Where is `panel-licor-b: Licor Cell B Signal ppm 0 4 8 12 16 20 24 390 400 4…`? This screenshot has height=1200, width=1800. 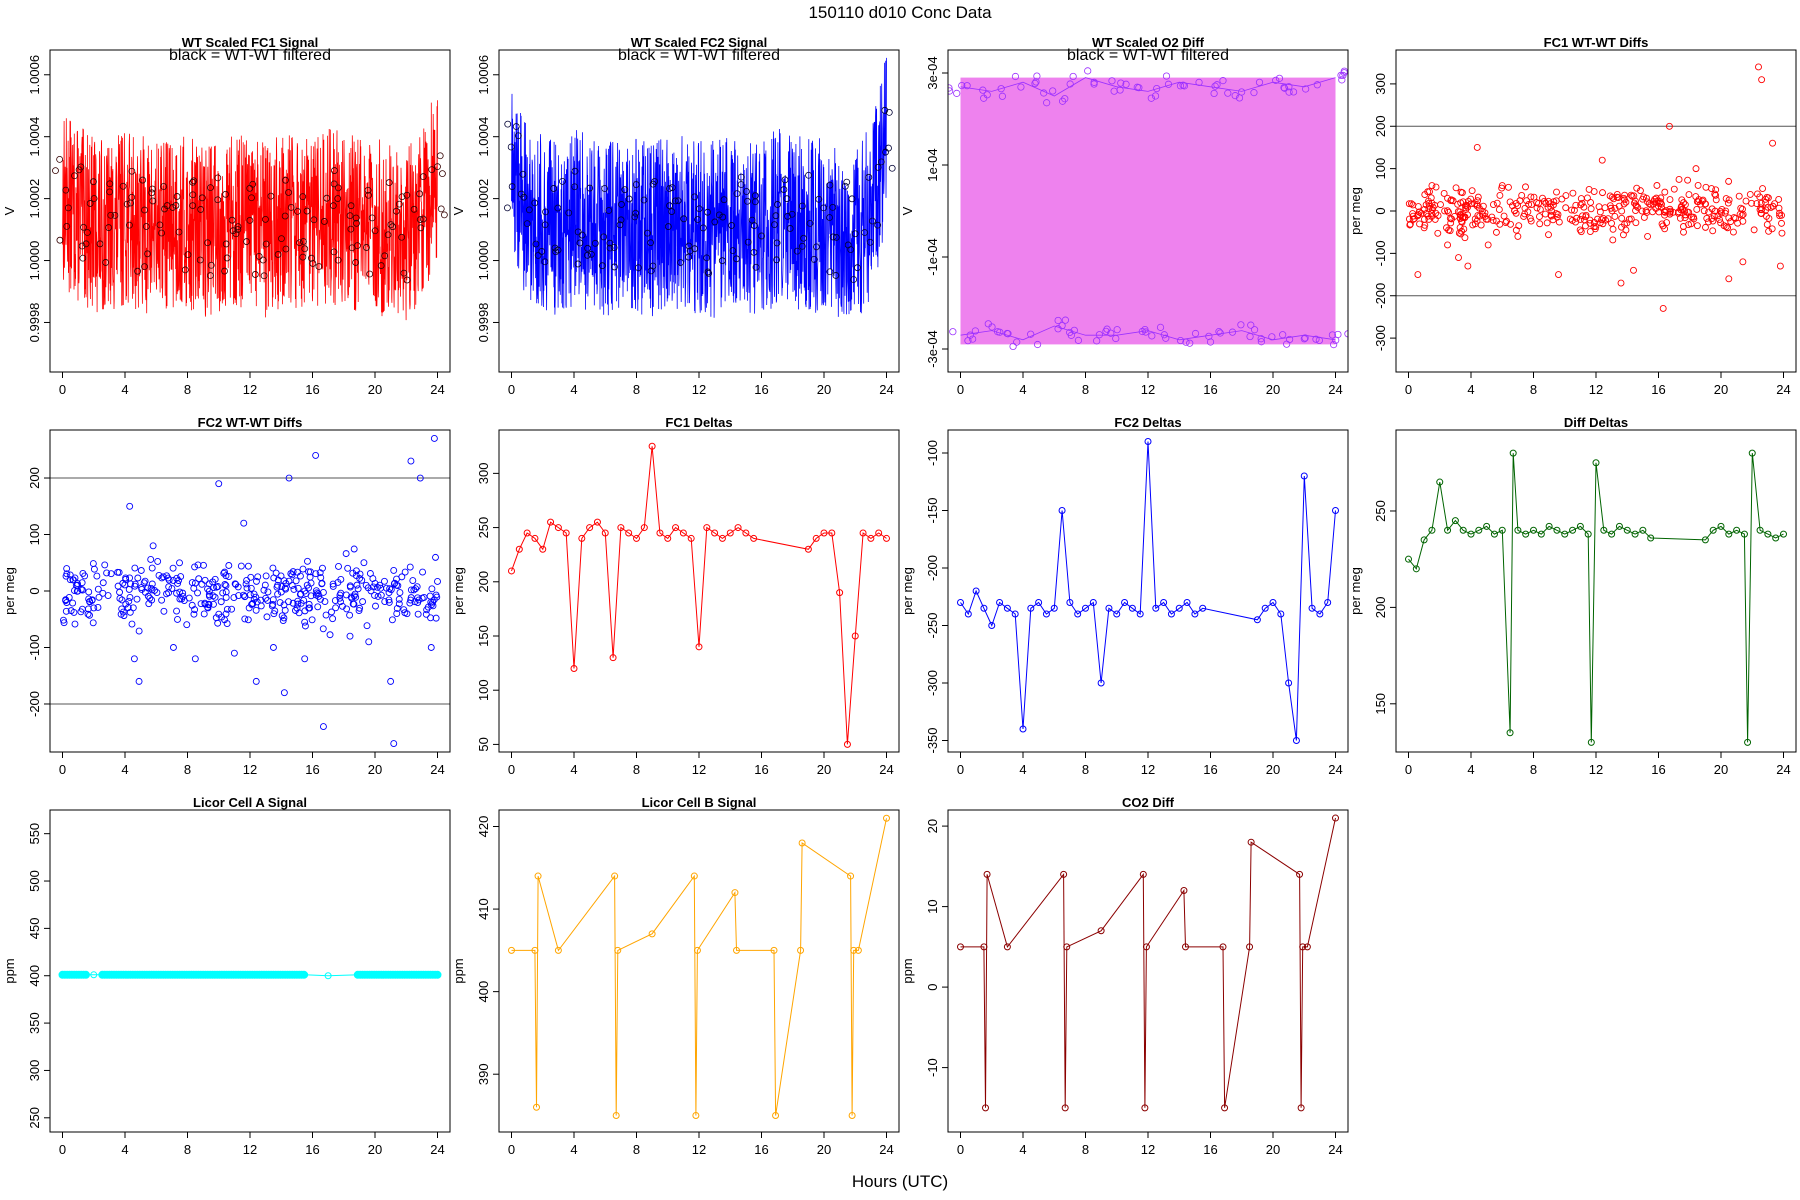
panel-licor-b: Licor Cell B Signal ppm 0 4 8 12 16 20 24 390 400 4… is located at coordinates (675, 976).